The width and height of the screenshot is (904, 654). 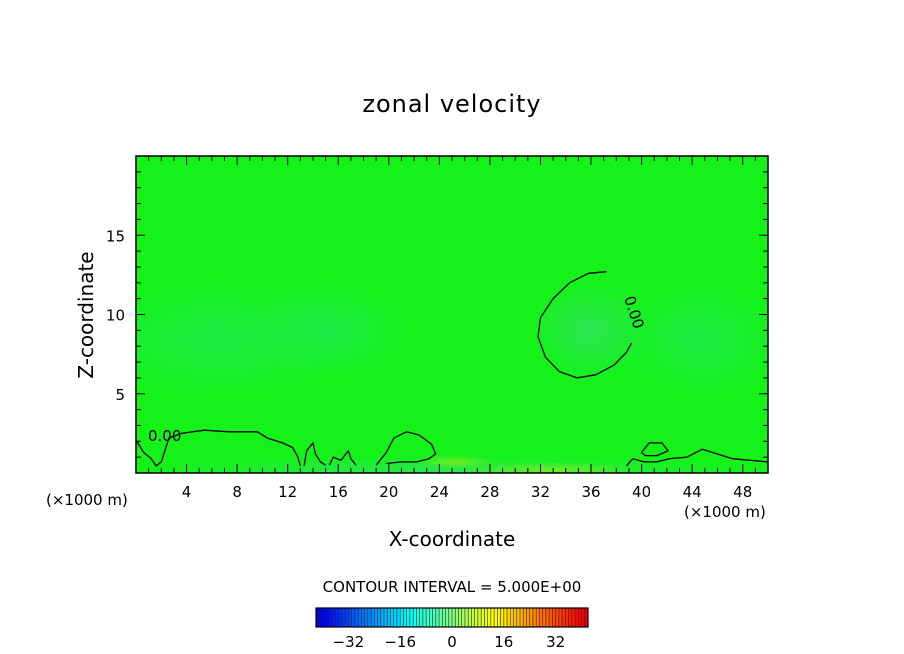 What do you see at coordinates (86, 314) in the screenshot?
I see `y-axis-label: Z-coordinate` at bounding box center [86, 314].